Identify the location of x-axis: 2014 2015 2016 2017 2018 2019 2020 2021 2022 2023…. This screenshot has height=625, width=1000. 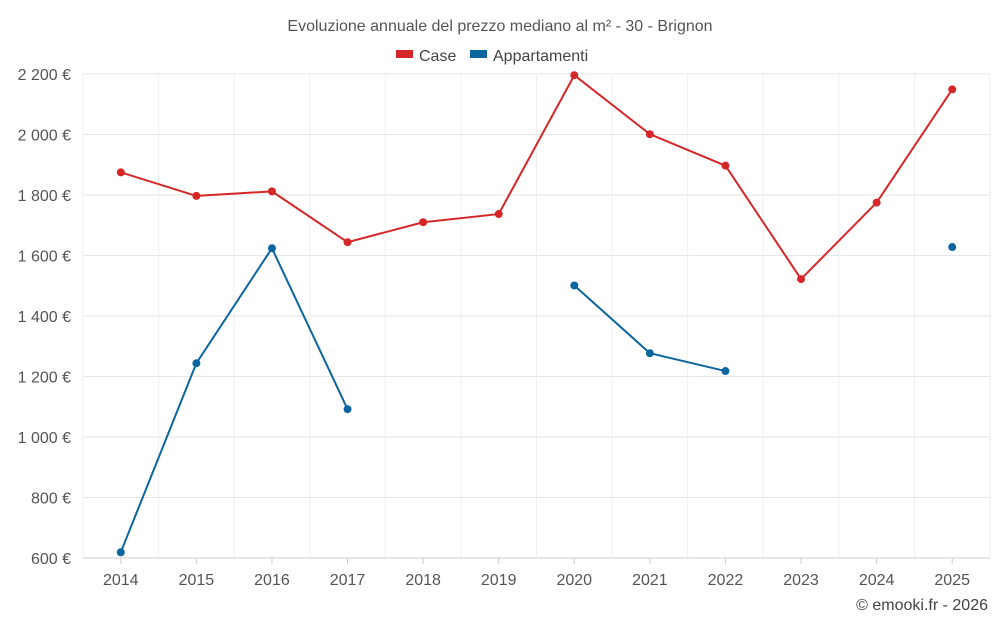
(536, 573).